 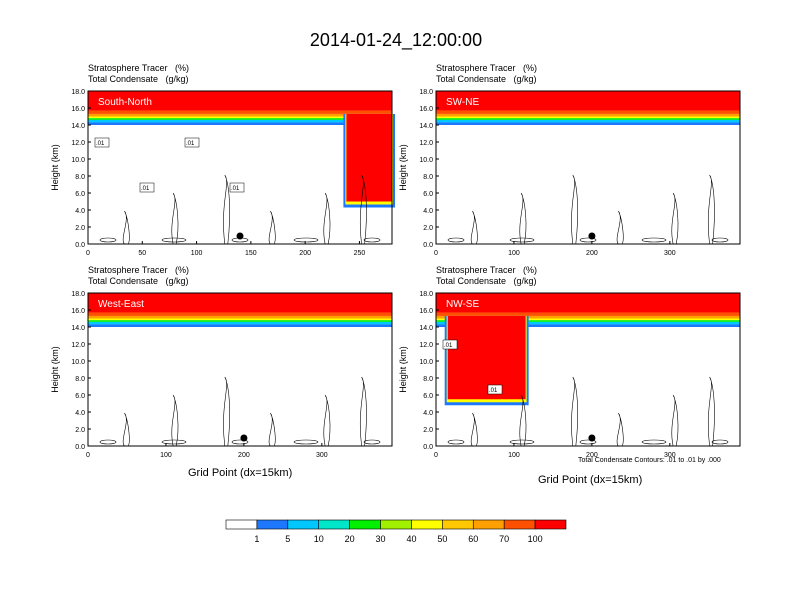 What do you see at coordinates (504, 539) in the screenshot?
I see `colorbar-label: 70` at bounding box center [504, 539].